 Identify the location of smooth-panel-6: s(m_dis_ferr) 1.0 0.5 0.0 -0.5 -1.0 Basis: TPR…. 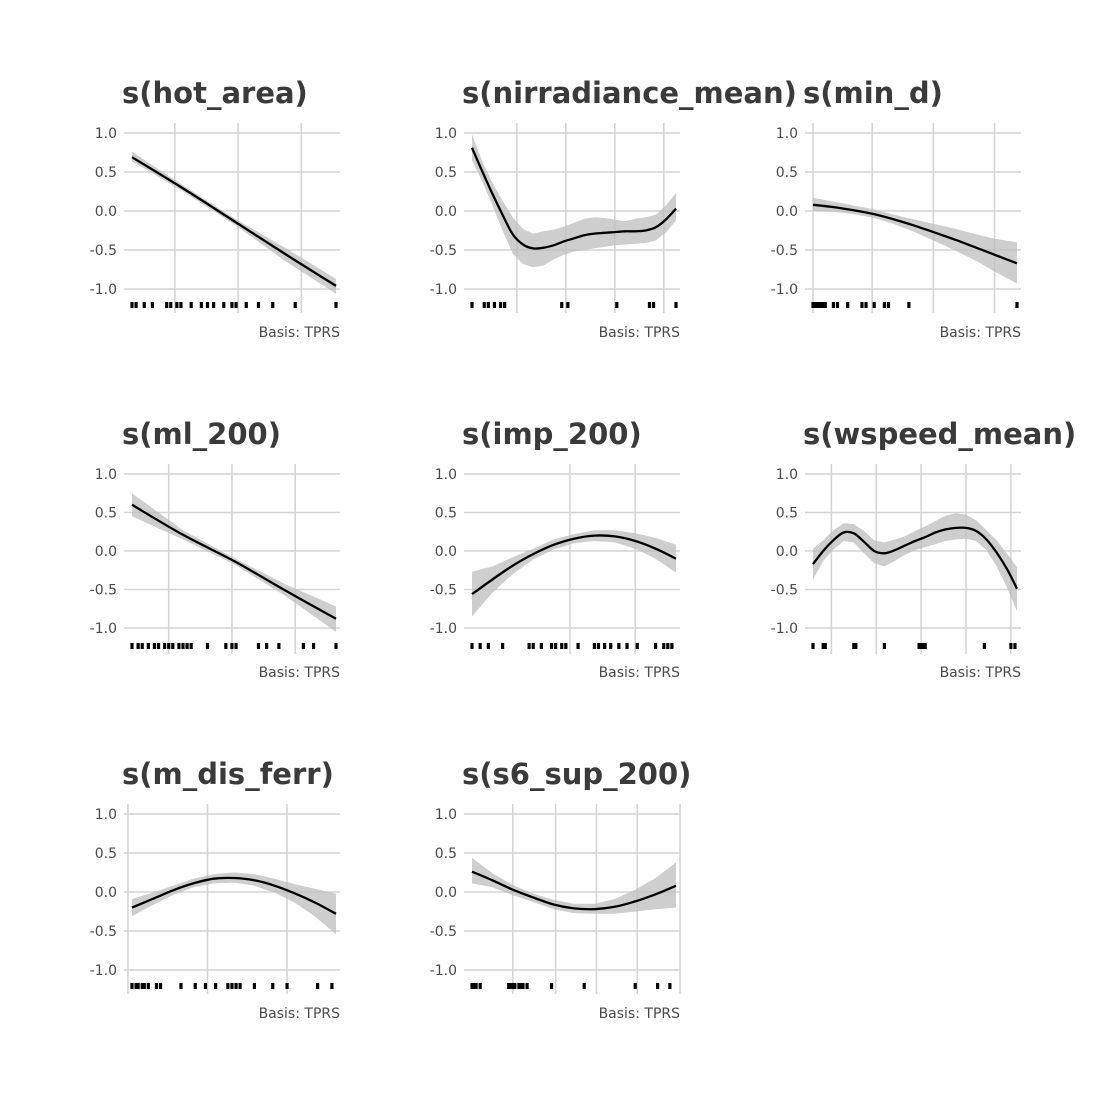
(215, 889).